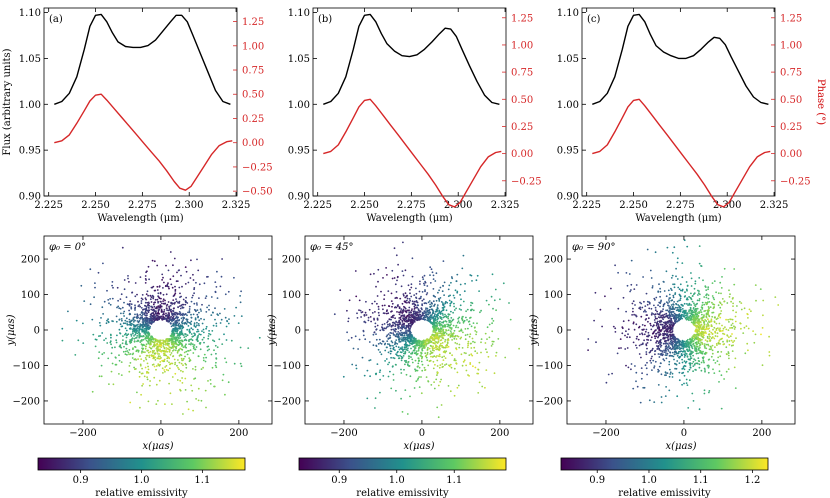 The height and width of the screenshot is (498, 830). What do you see at coordinates (299, 13) in the screenshot?
I see `y-tick-label-left: 1.10` at bounding box center [299, 13].